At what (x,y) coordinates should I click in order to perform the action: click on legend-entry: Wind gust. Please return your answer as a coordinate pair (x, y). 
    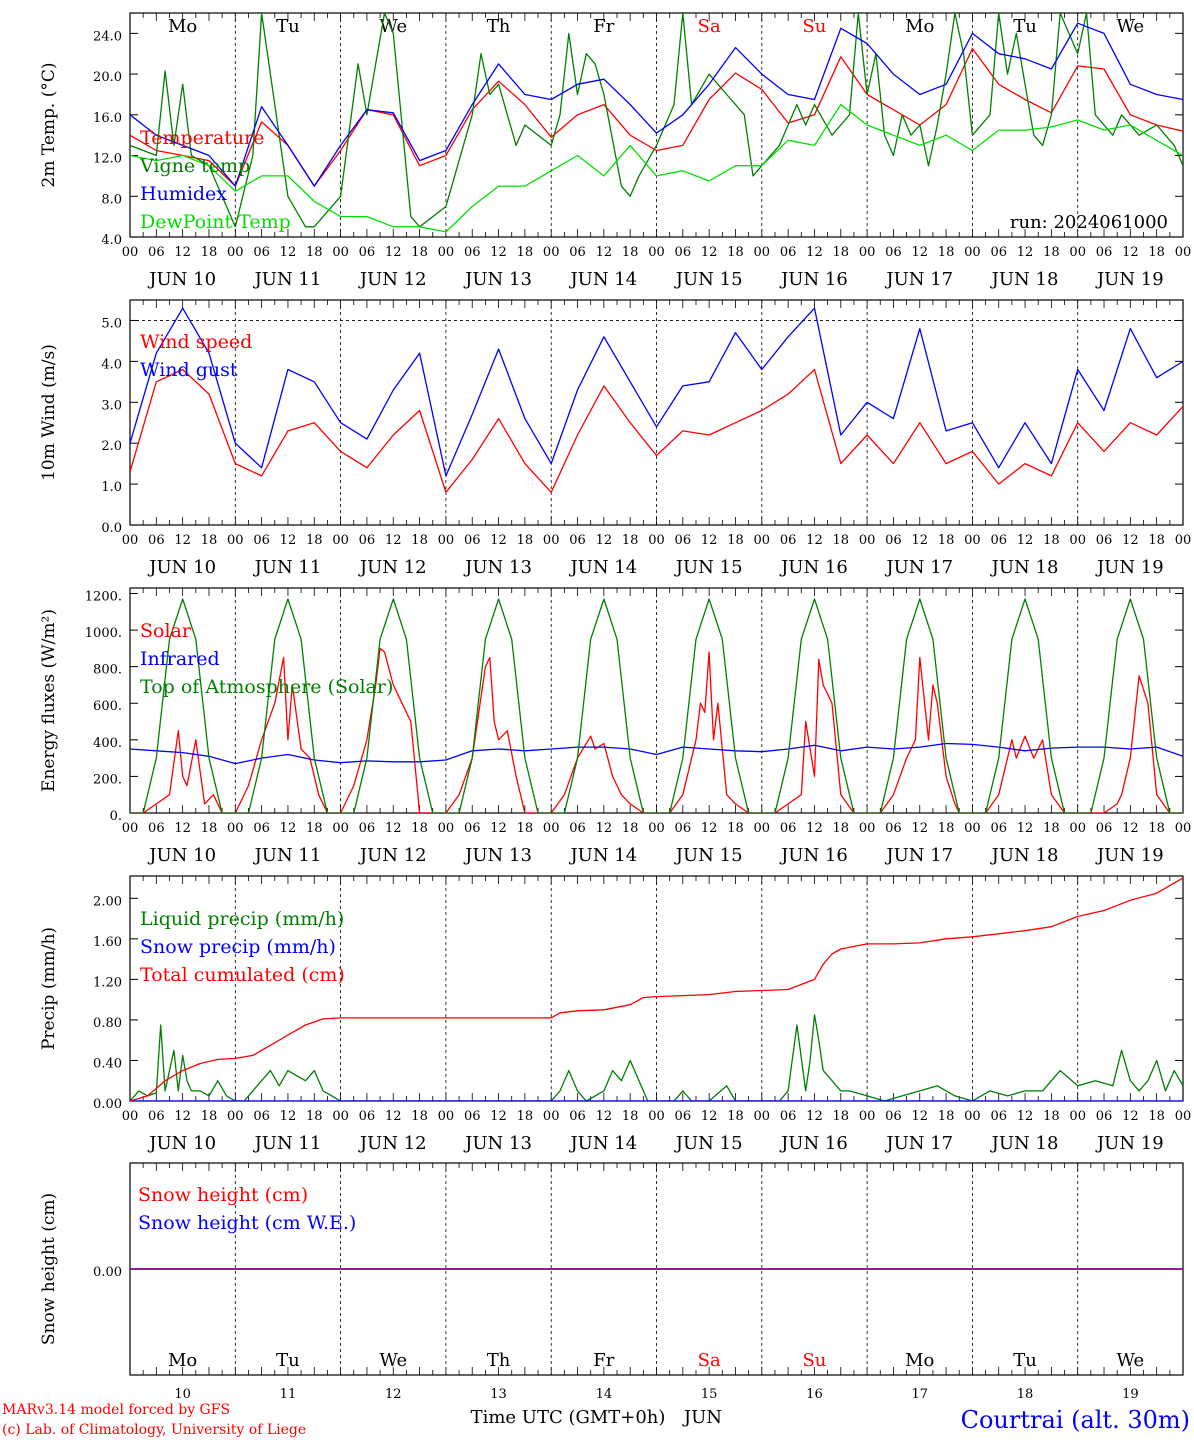
    Looking at the image, I should click on (189, 370).